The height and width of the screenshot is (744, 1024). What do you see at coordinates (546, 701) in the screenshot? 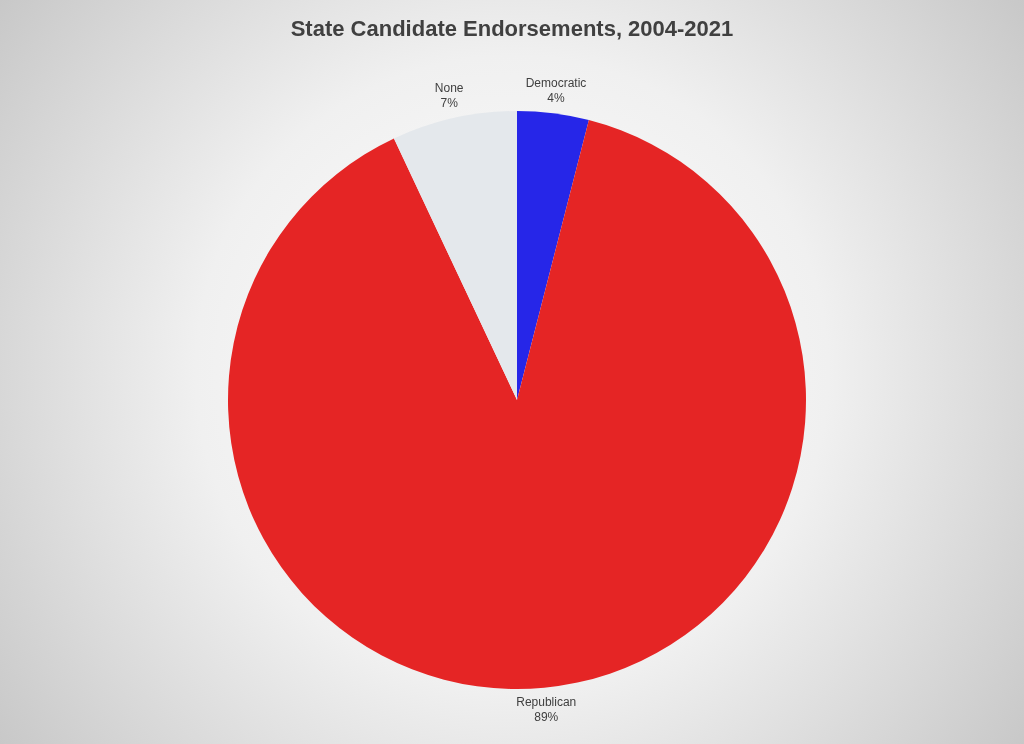
I see `slice-label: Republican` at bounding box center [546, 701].